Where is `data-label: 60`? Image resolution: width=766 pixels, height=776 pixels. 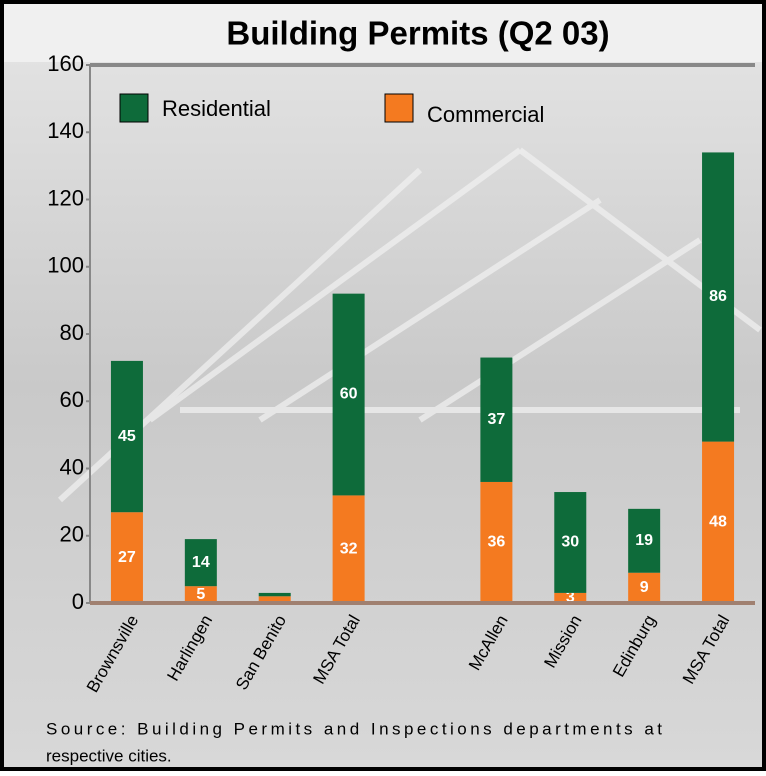
data-label: 60 is located at coordinates (349, 394).